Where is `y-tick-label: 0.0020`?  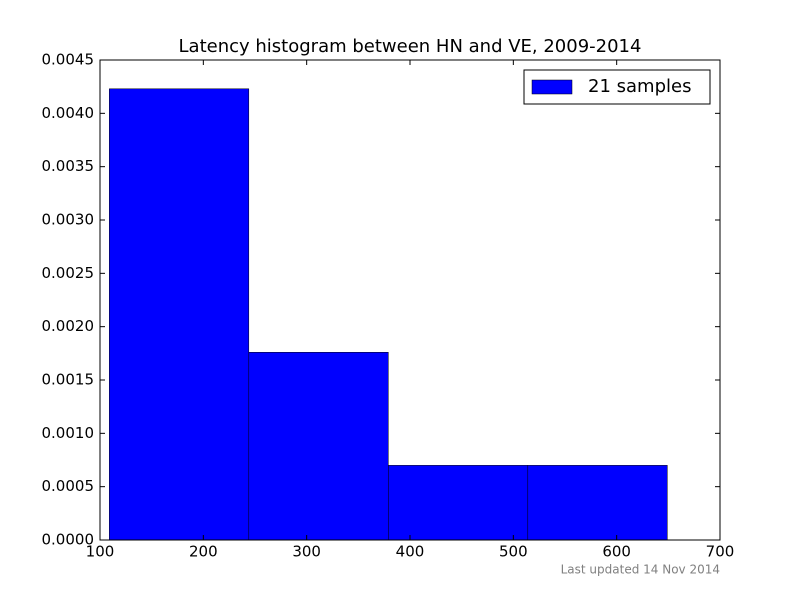 y-tick-label: 0.0020 is located at coordinates (68, 326).